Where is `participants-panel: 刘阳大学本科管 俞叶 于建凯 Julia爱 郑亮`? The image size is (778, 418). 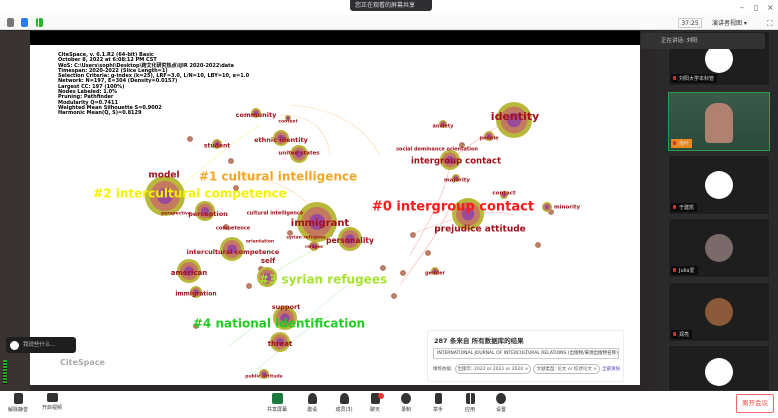 participants-panel: 刘阳大学本科管 俞叶 于建凯 Julia爱 郑亮 is located at coordinates (716, 211).